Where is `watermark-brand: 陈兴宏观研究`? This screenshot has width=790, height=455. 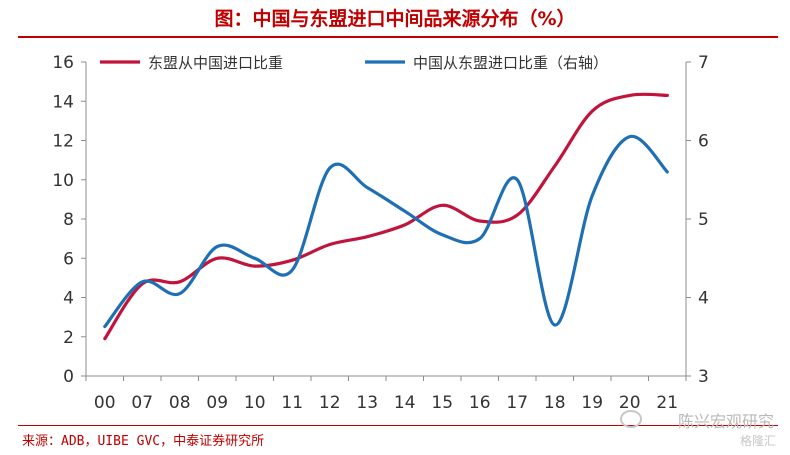 watermark-brand: 陈兴宏观研究 is located at coordinates (725, 421).